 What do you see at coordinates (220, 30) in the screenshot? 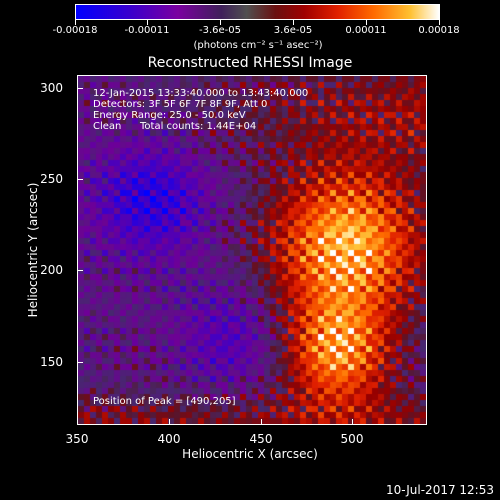
I see `colorbar-tick-label: -3.6e-05` at bounding box center [220, 30].